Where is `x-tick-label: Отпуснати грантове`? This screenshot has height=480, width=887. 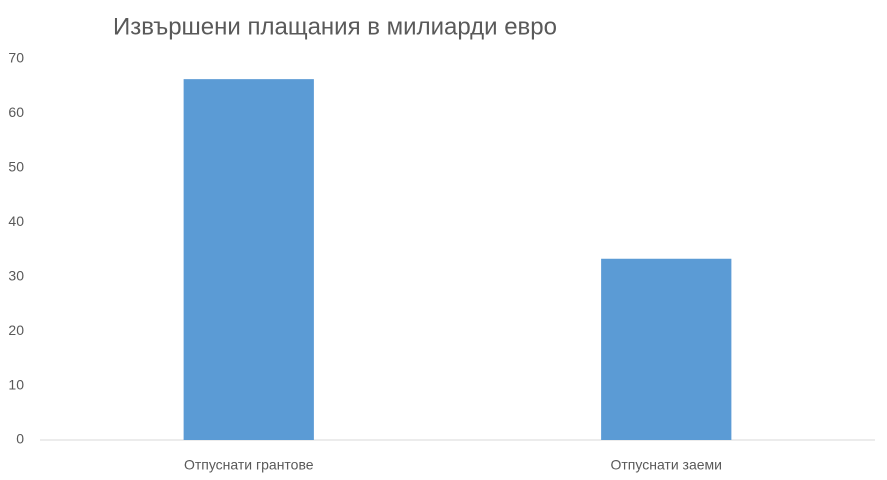
x-tick-label: Отпуснати грантове is located at coordinates (249, 465).